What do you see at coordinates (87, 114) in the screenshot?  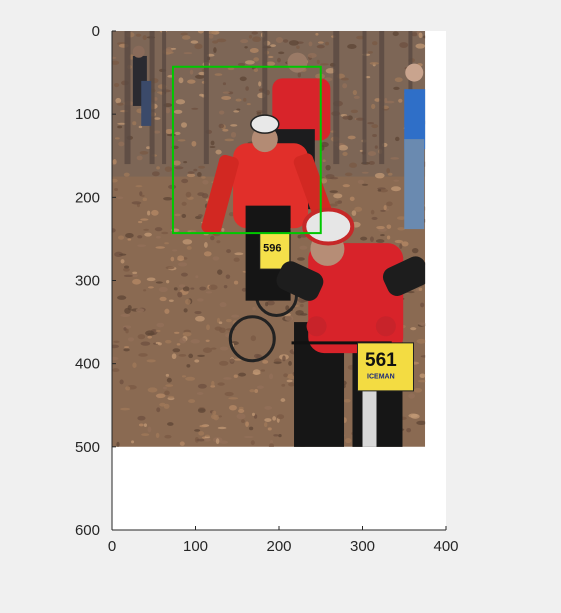 I see `y-tick-label: 100` at bounding box center [87, 114].